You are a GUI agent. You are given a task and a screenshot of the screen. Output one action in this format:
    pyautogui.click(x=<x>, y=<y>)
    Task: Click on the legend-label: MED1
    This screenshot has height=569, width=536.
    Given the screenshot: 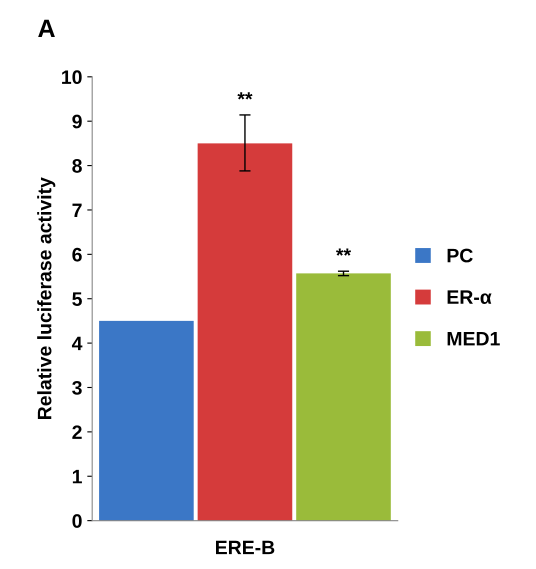 What is the action you would take?
    pyautogui.click(x=474, y=339)
    